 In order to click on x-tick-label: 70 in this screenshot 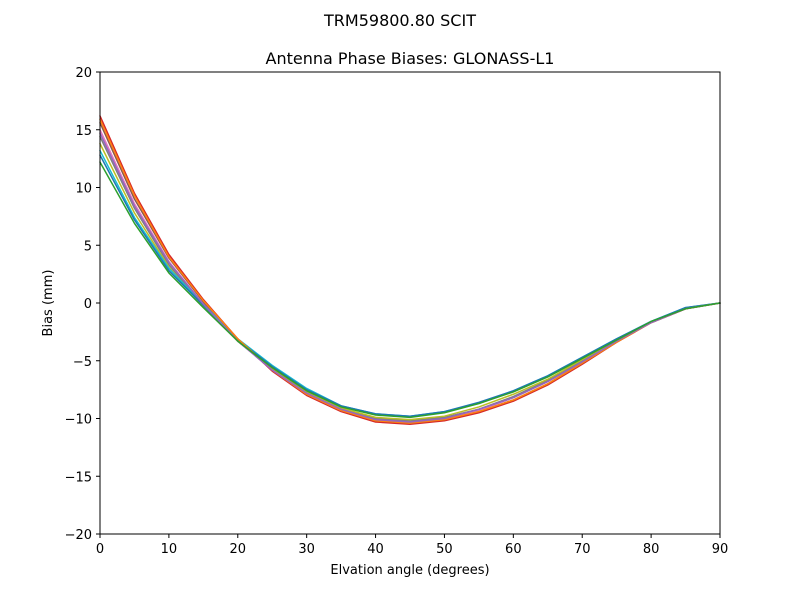, I will do `click(582, 549)`.